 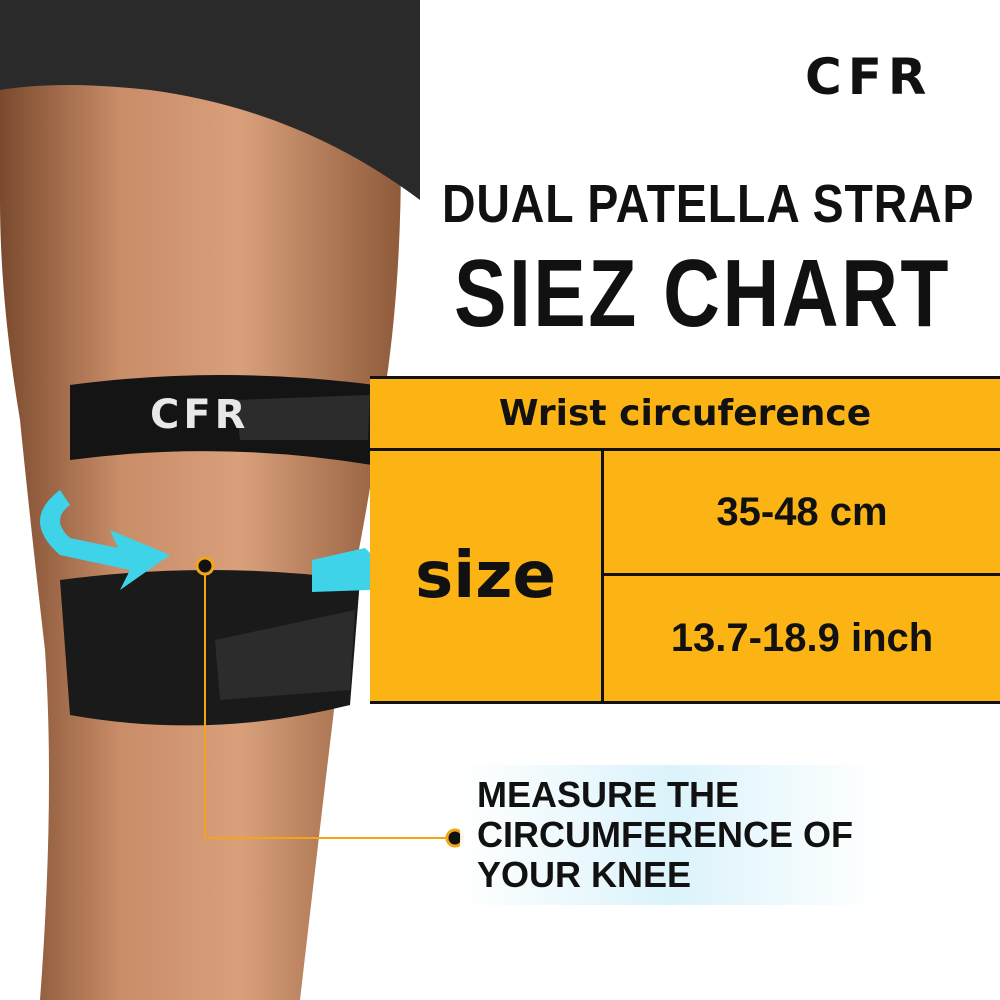 What do you see at coordinates (608, 794) in the screenshot?
I see `instruction-line: MEASURE THE` at bounding box center [608, 794].